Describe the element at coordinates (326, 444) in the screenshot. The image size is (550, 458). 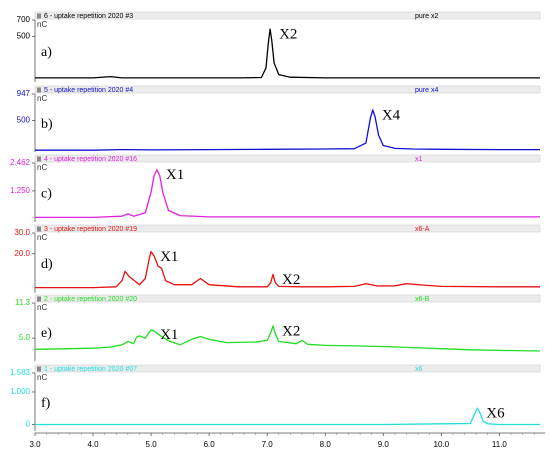
I see `x-tick-label: 8.0` at that location.